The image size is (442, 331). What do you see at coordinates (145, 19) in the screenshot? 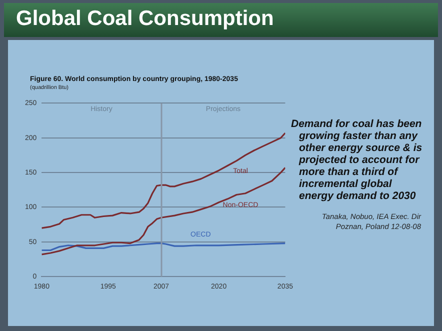
I see `chart-title: Global Coal Consumption` at bounding box center [145, 19].